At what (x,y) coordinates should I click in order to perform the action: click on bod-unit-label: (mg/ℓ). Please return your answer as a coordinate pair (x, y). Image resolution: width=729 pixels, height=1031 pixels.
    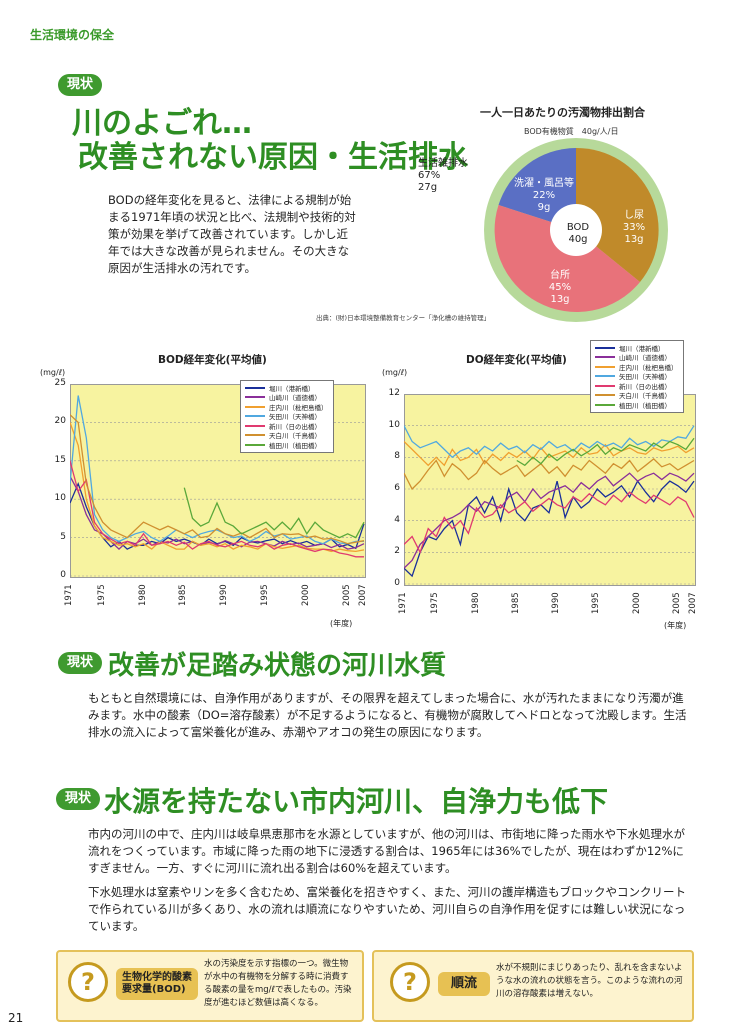
    Looking at the image, I should click on (53, 372).